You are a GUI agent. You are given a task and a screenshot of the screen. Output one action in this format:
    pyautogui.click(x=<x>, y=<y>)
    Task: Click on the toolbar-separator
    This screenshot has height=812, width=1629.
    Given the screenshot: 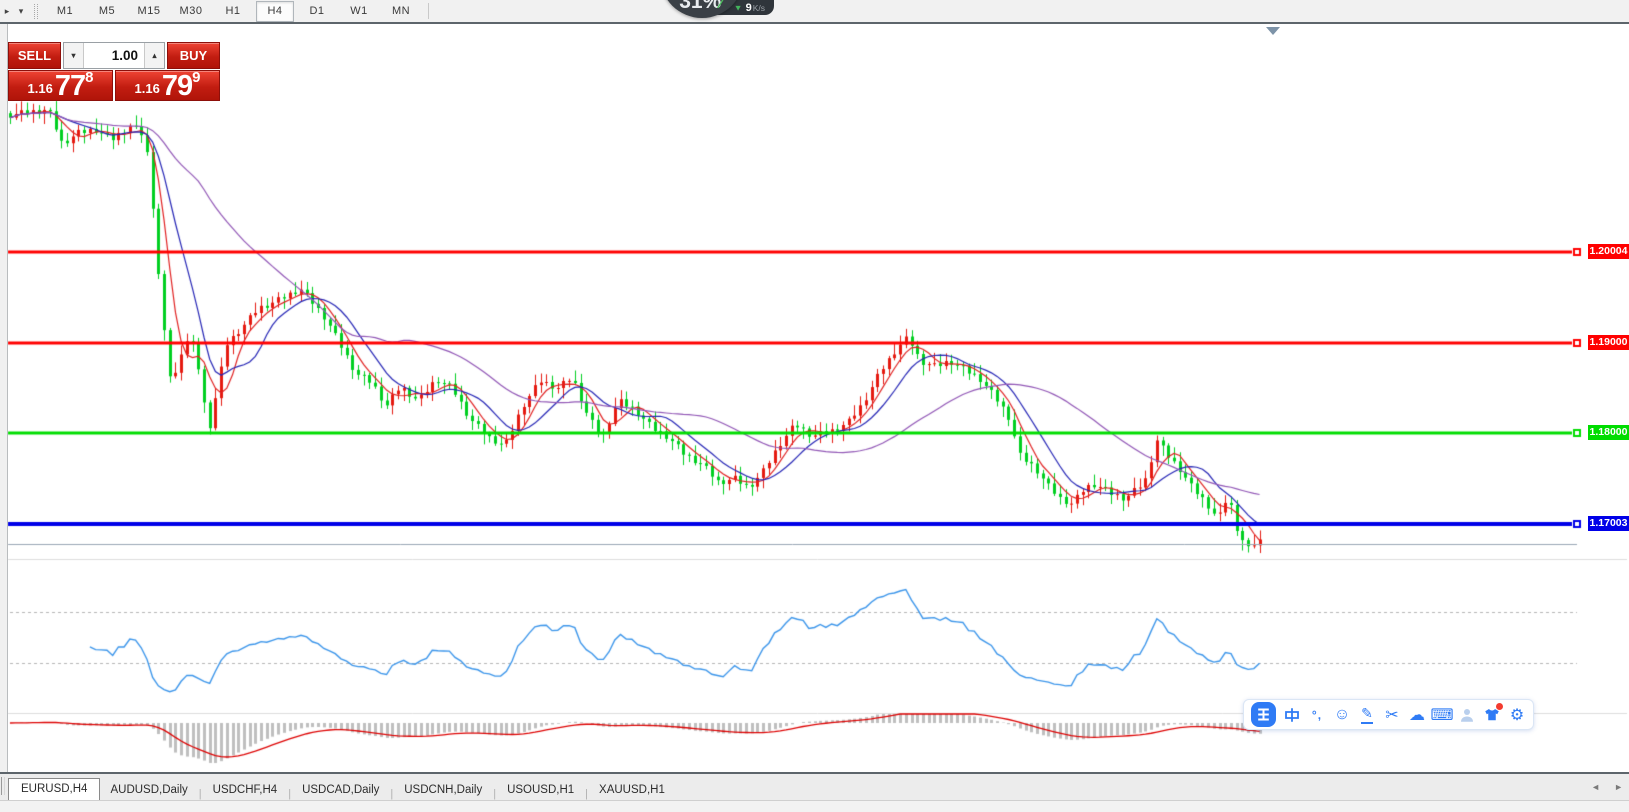 What is the action you would take?
    pyautogui.click(x=428, y=11)
    